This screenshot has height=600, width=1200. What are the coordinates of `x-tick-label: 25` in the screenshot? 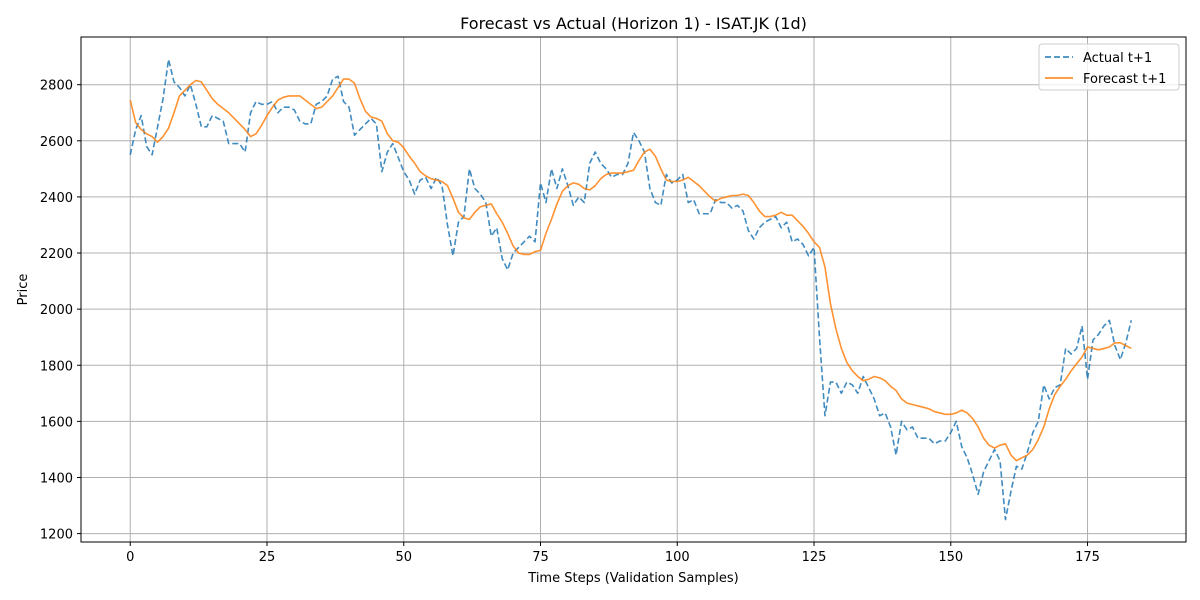 It's located at (267, 557).